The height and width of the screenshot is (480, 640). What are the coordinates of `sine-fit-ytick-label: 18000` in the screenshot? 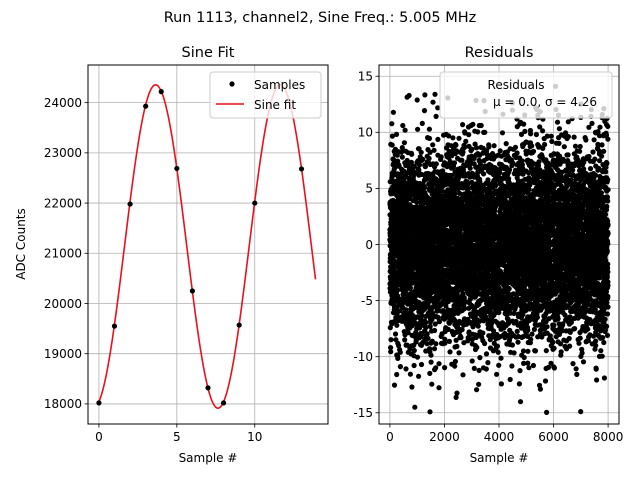 It's located at (63, 404).